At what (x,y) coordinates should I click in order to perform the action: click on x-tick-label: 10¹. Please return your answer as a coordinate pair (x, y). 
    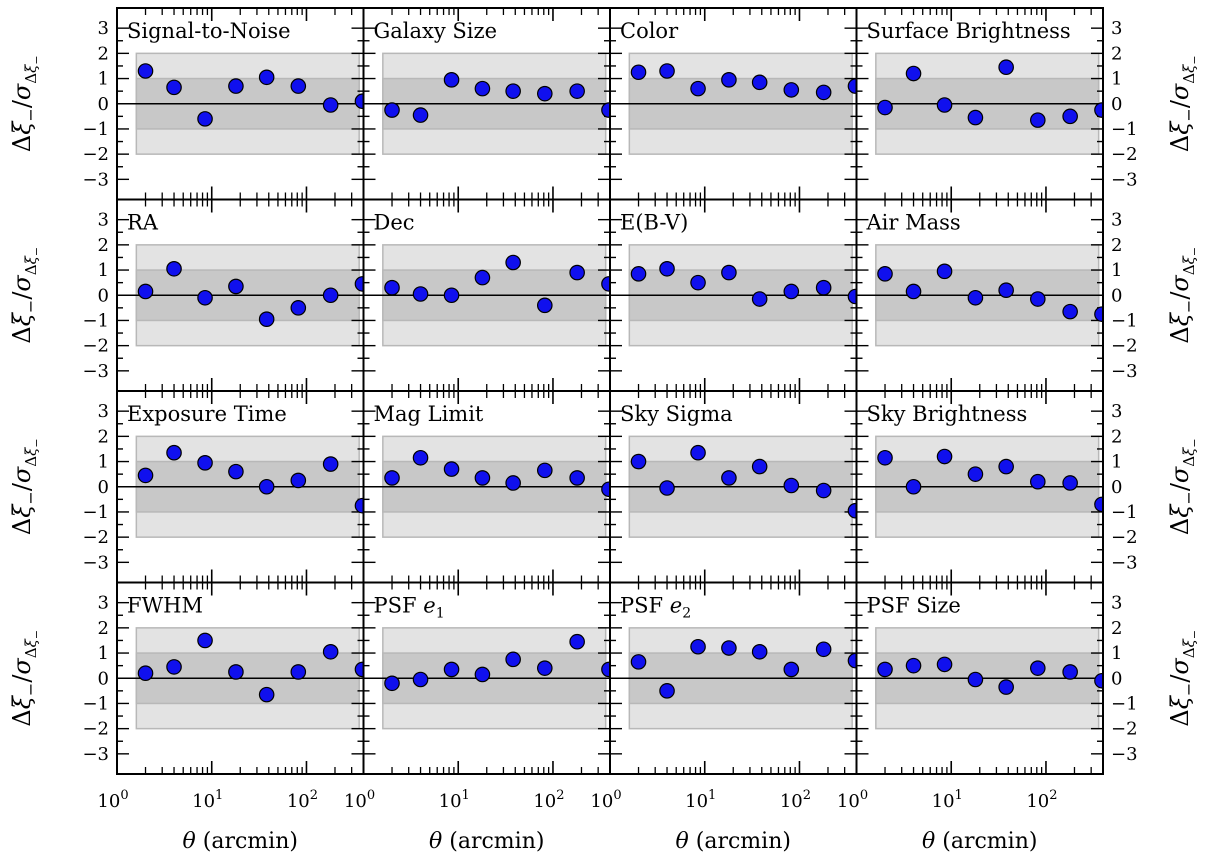
    Looking at the image, I should click on (947, 800).